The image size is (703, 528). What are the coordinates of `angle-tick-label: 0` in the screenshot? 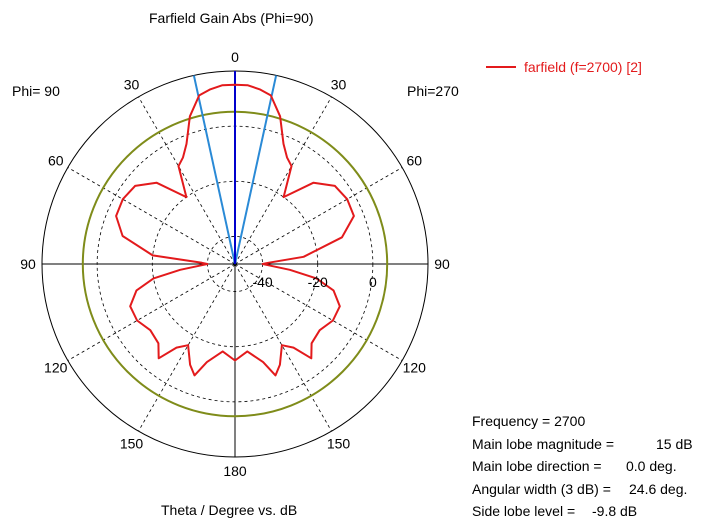 It's located at (235, 57).